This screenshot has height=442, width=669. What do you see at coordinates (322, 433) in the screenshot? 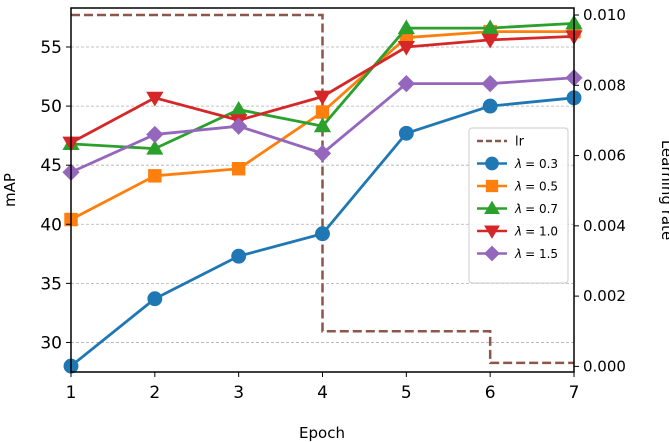
I see `x-axis-label: Epoch` at bounding box center [322, 433].